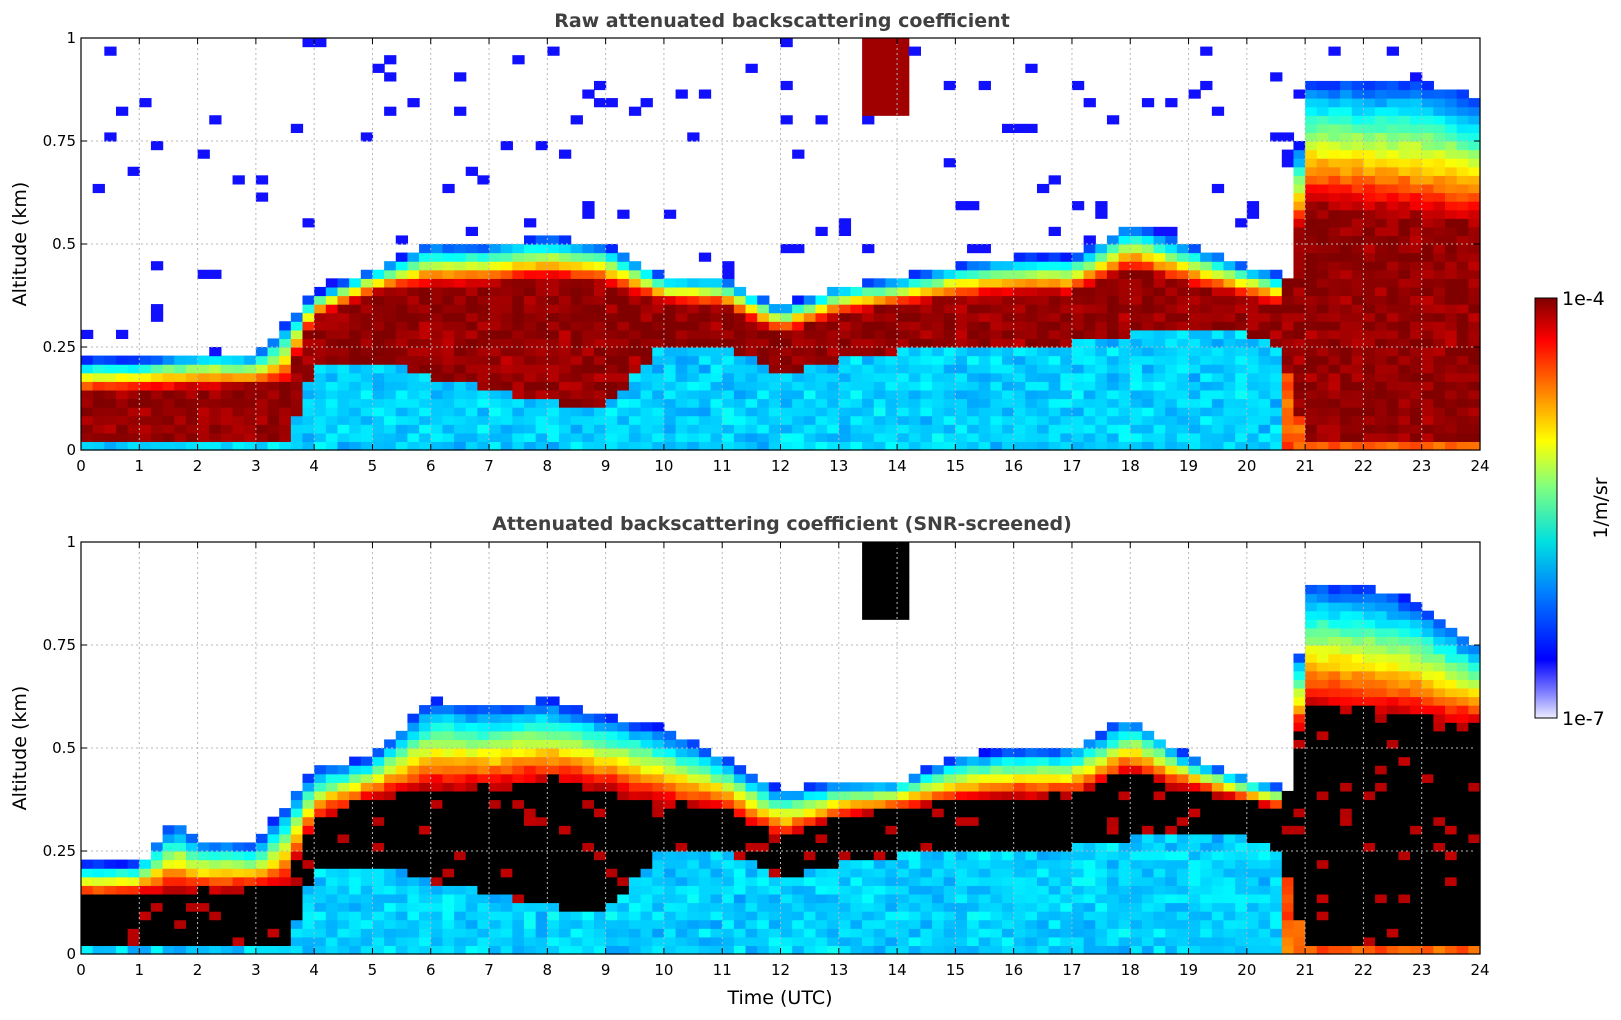  What do you see at coordinates (1479, 466) in the screenshot?
I see `x-tick-label: 24` at bounding box center [1479, 466].